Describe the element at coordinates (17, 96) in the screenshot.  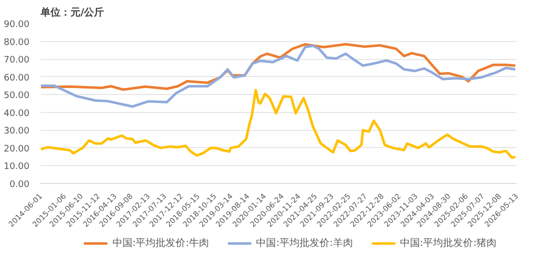
I see `y-tick-label: 50.00` at that location.